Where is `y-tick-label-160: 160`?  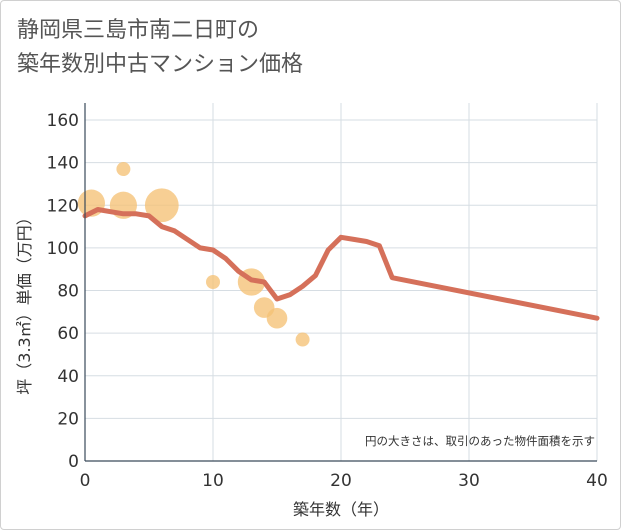 y-tick-label-160: 160 is located at coordinates (63, 121).